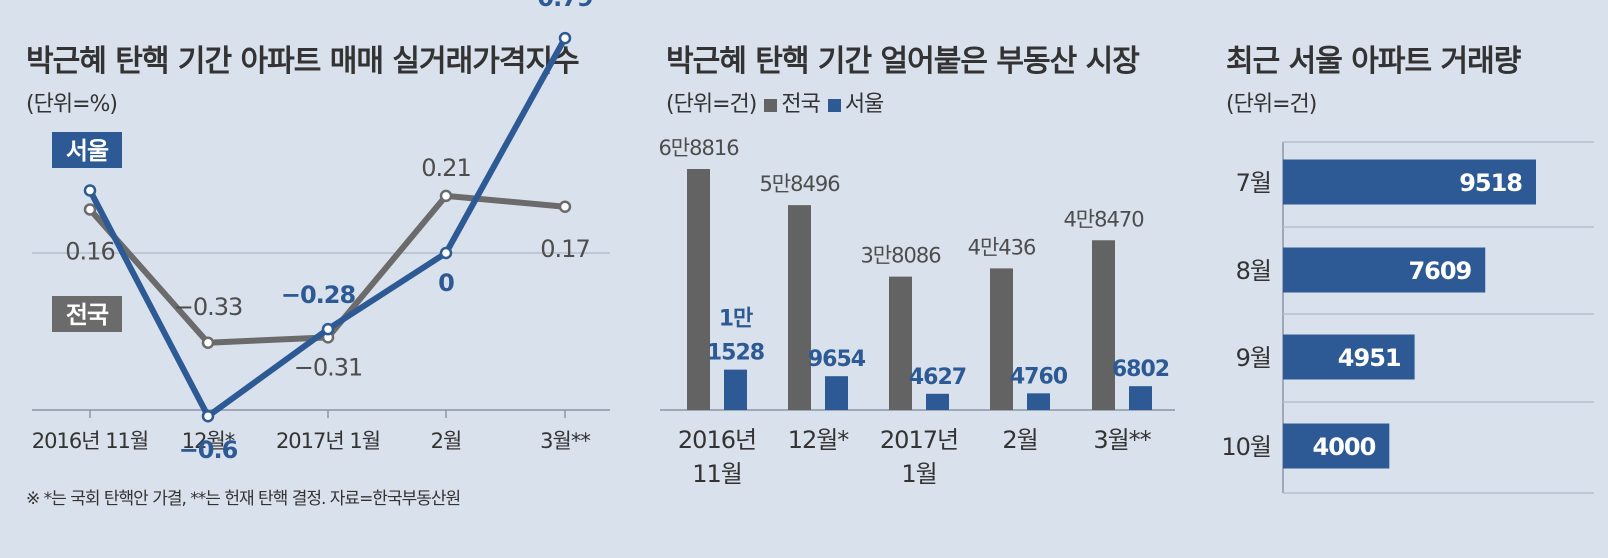  I want to click on bar-value-label: 4951, so click(1369, 358).